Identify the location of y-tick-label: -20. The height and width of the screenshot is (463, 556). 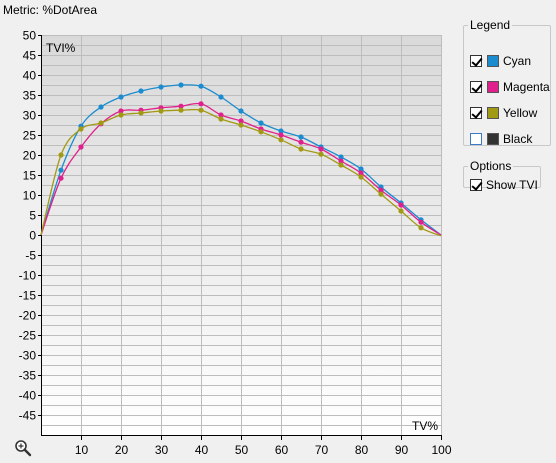
(28, 316).